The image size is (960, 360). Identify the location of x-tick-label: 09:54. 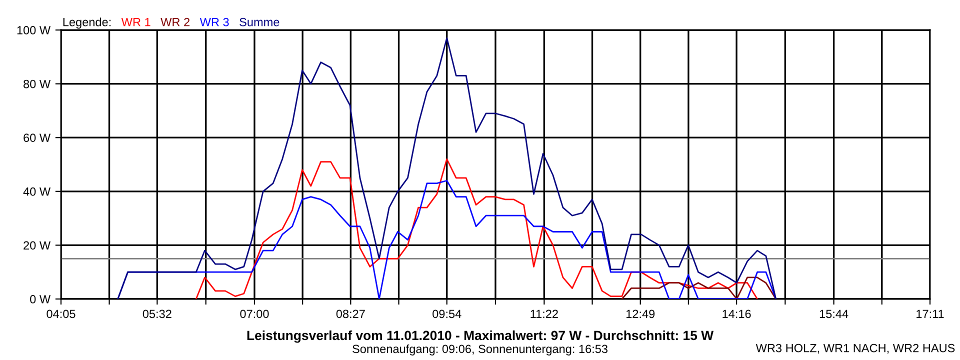
(447, 314).